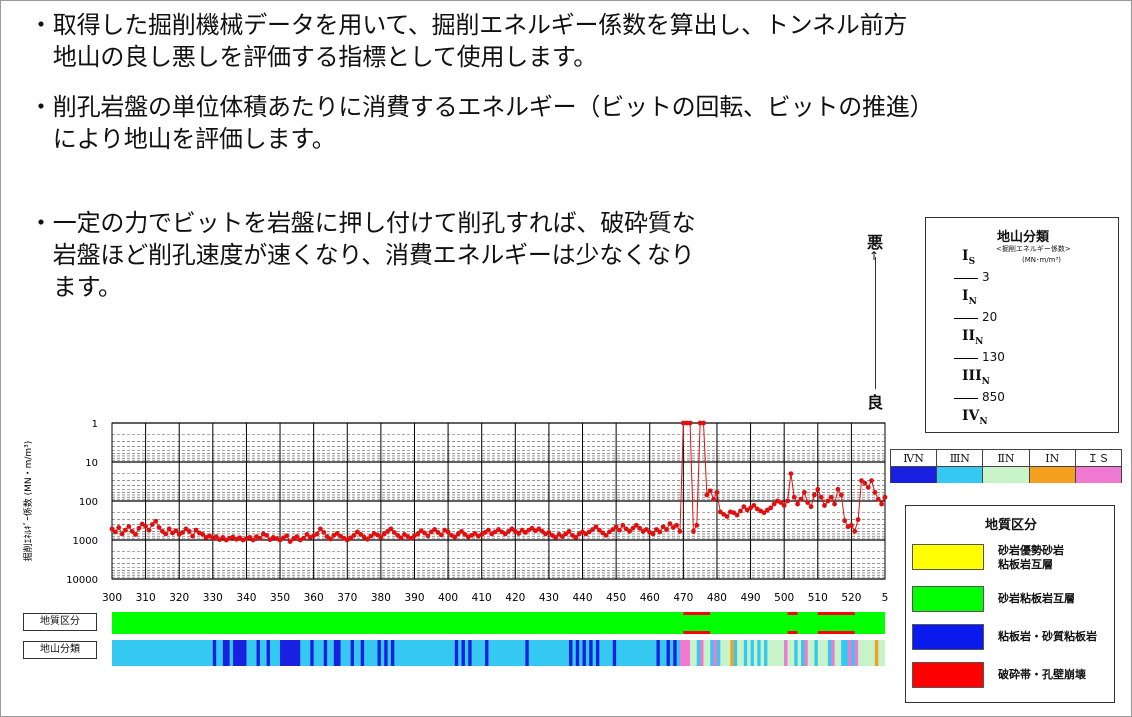 This screenshot has height=717, width=1132. I want to click on x-tick-label: 400, so click(448, 598).